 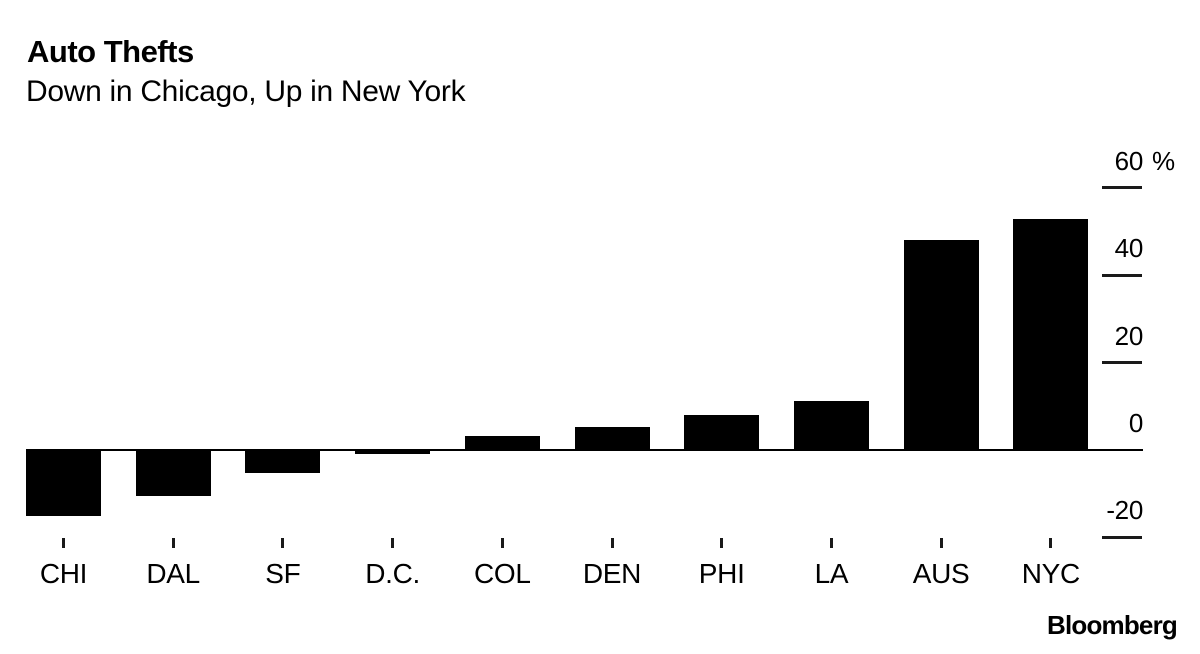 I want to click on x-axis-label-COL: COL, so click(x=502, y=573).